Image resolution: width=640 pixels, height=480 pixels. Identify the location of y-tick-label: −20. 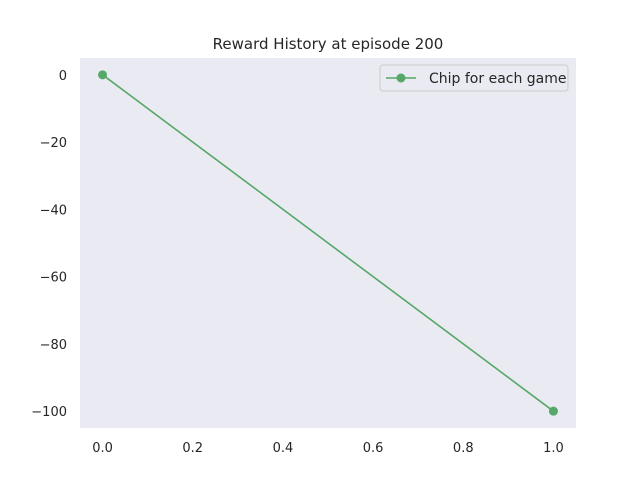
(53, 143).